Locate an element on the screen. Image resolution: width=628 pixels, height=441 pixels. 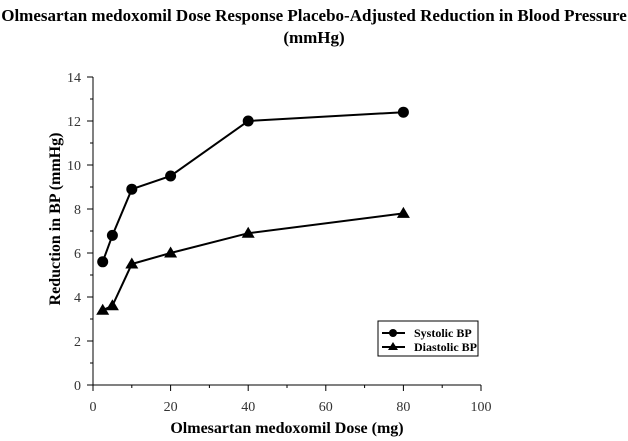
series-line-diastolic-bp is located at coordinates (253, 262).